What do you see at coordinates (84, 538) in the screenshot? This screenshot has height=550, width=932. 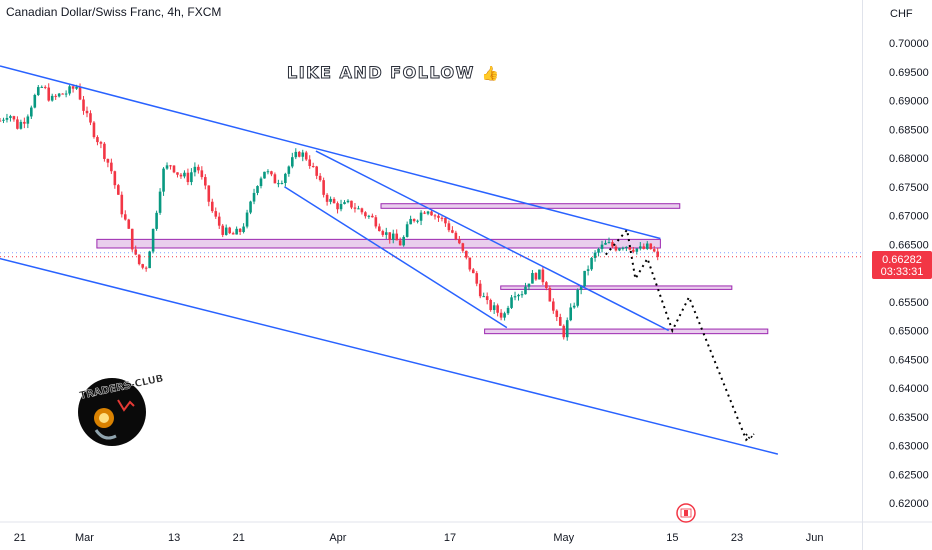 I see `x-tick-label: Mar` at bounding box center [84, 538].